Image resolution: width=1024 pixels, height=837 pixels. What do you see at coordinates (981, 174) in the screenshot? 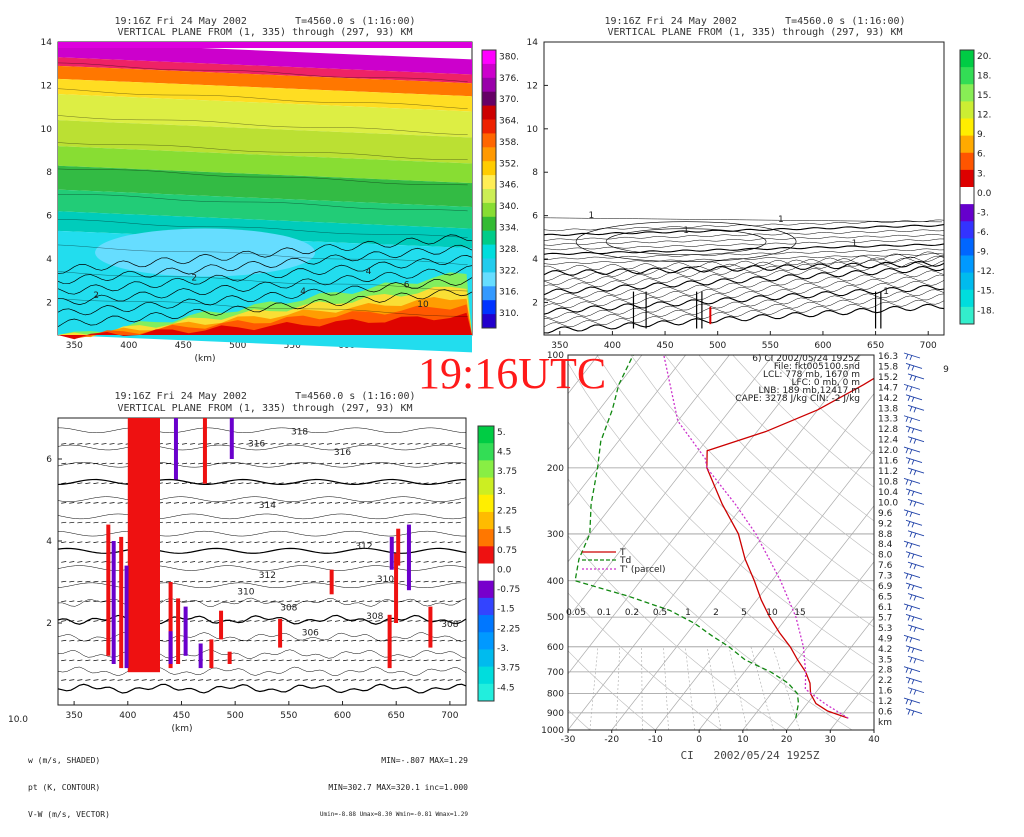
I see `colorbar-label: 3.` at bounding box center [981, 174].